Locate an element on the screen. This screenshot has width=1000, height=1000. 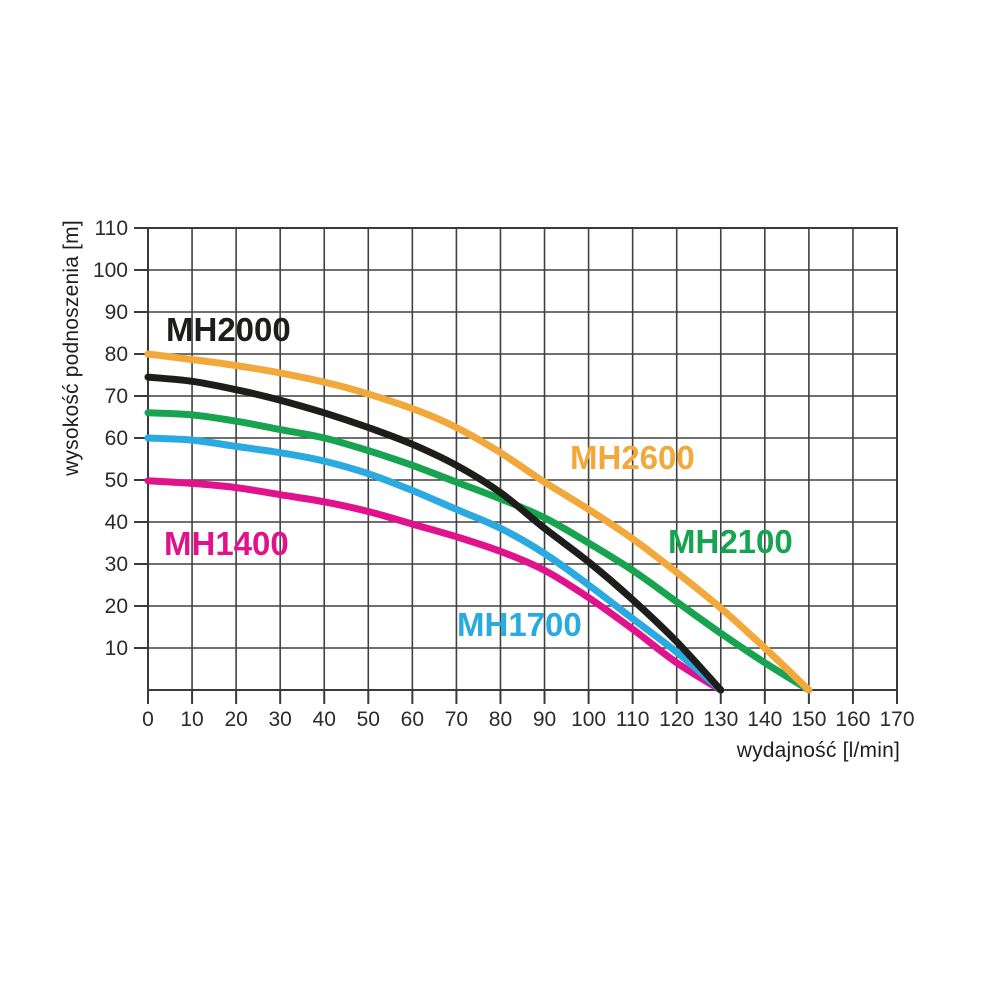
y-tick-label: 110 is located at coordinates (111, 228).